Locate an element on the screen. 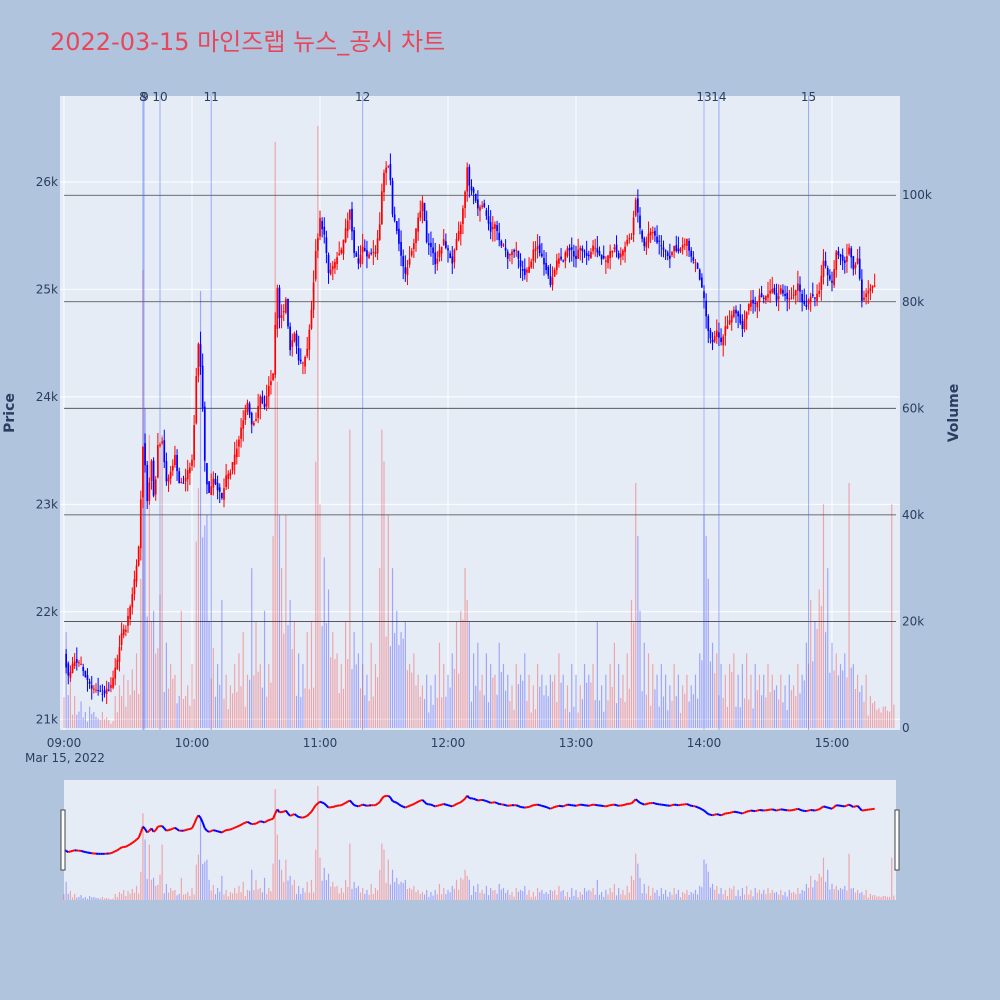 This screenshot has height=1000, width=1000. range-slider-background is located at coordinates (480, 840).